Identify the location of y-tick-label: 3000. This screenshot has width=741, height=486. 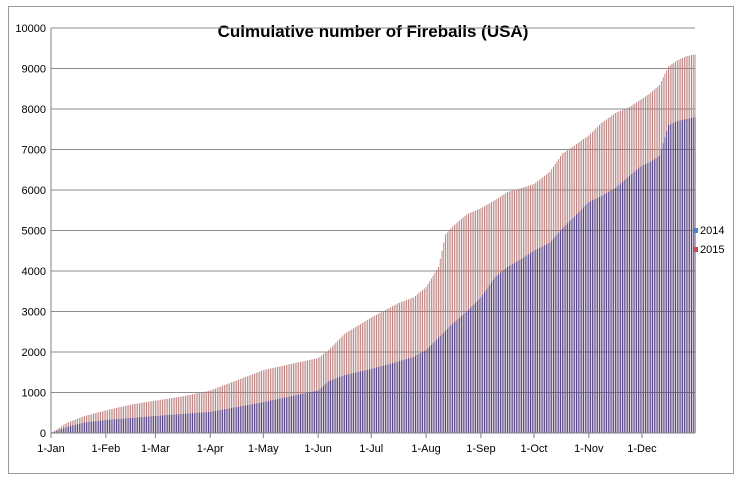
(34, 313).